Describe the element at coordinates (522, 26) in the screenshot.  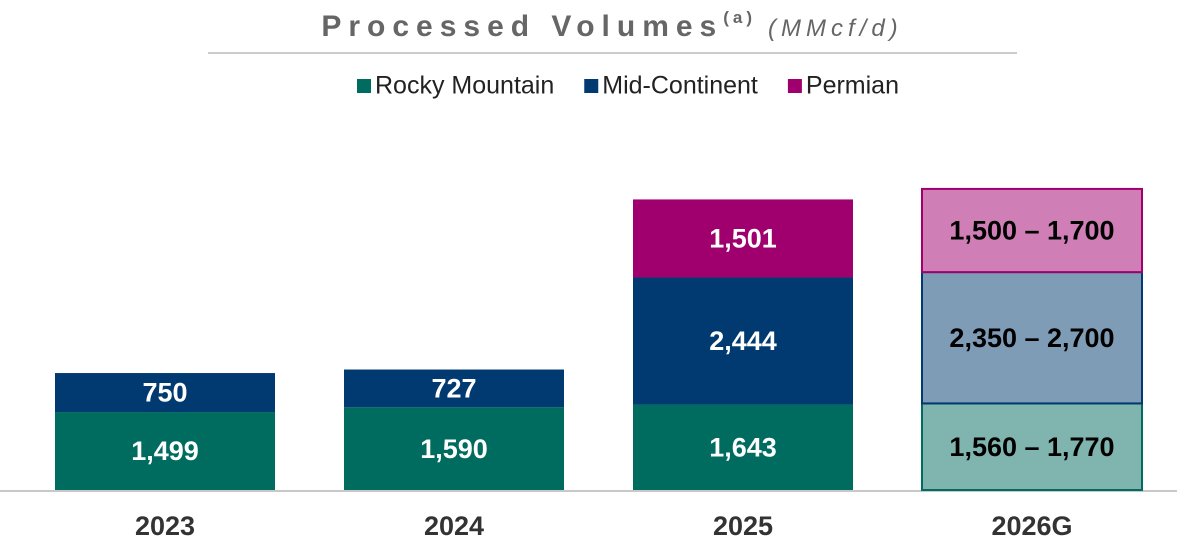
I see `chart-title: Processed Volumes` at that location.